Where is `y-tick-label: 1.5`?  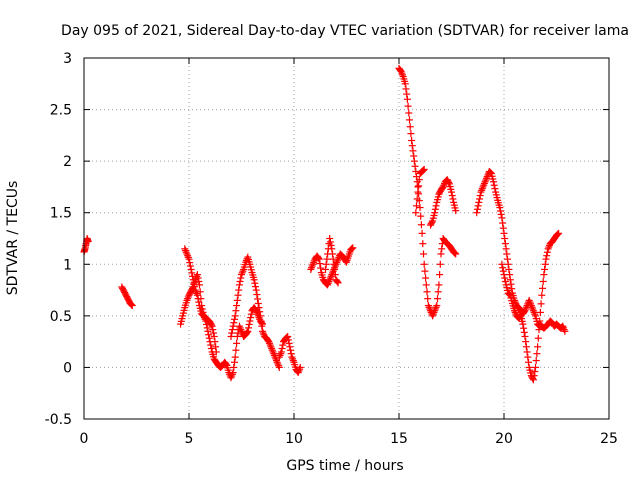
y-tick-label: 1.5 is located at coordinates (61, 214).